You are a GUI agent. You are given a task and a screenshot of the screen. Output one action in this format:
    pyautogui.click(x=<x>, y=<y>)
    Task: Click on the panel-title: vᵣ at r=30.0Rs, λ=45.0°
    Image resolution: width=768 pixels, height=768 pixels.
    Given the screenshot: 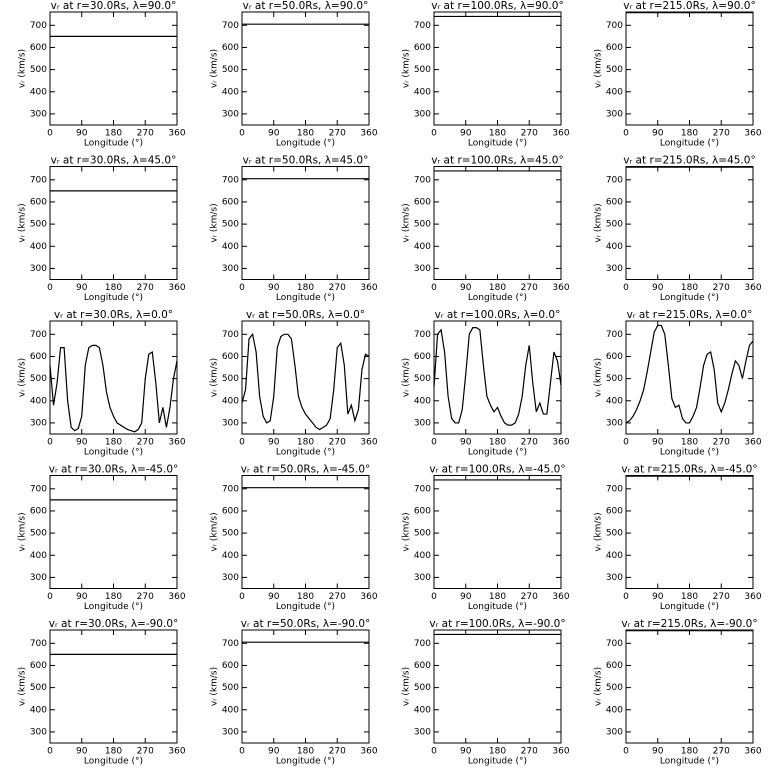 What is the action you would take?
    pyautogui.click(x=114, y=161)
    